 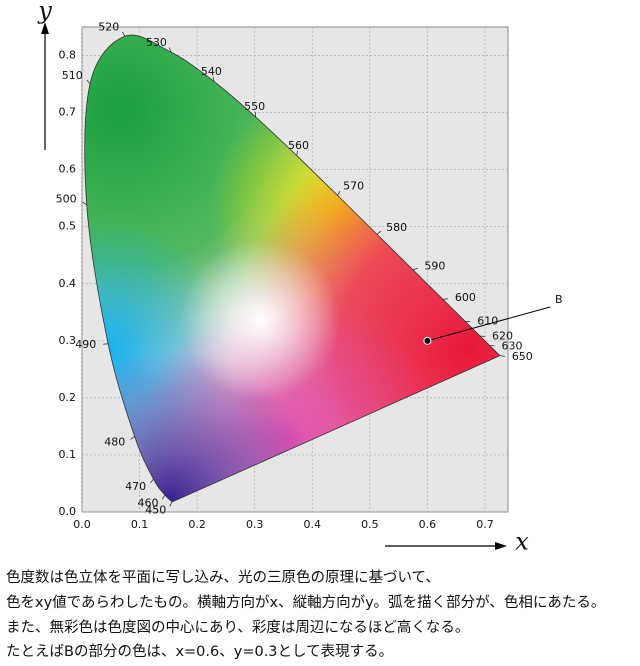 What do you see at coordinates (511, 345) in the screenshot?
I see `wavelength-label: 630` at bounding box center [511, 345].